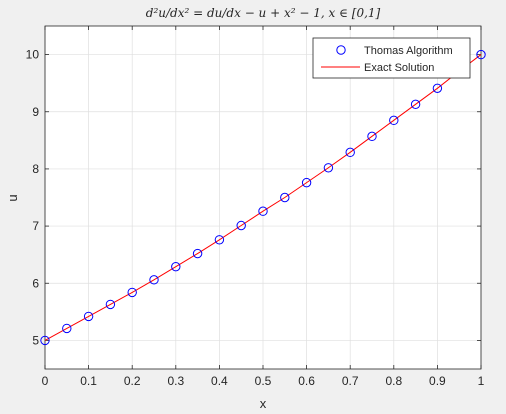 This screenshot has width=506, height=414. I want to click on x-tick-label: 1, so click(481, 381).